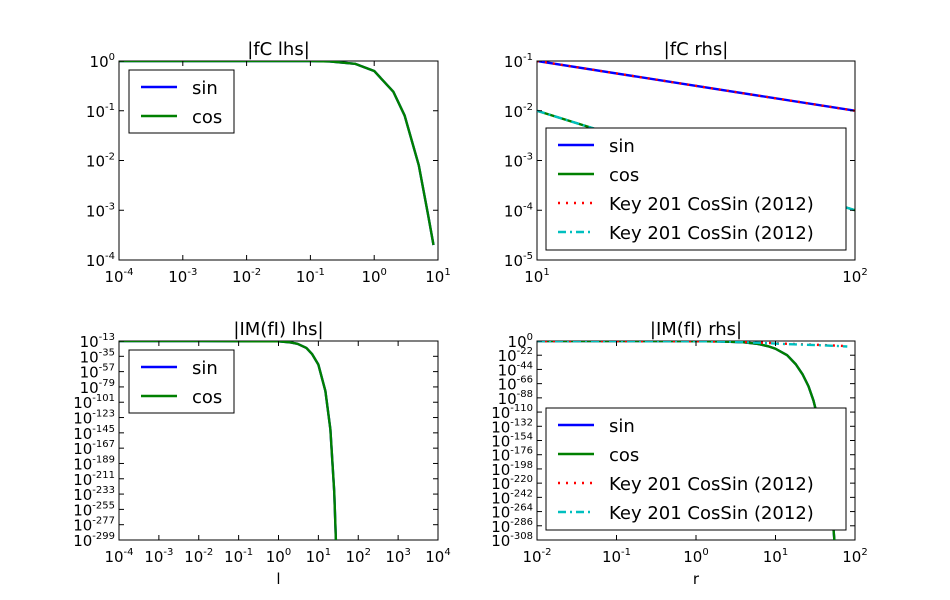  What do you see at coordinates (94, 494) in the screenshot?
I see `y-tick-label: 10-233` at bounding box center [94, 494].